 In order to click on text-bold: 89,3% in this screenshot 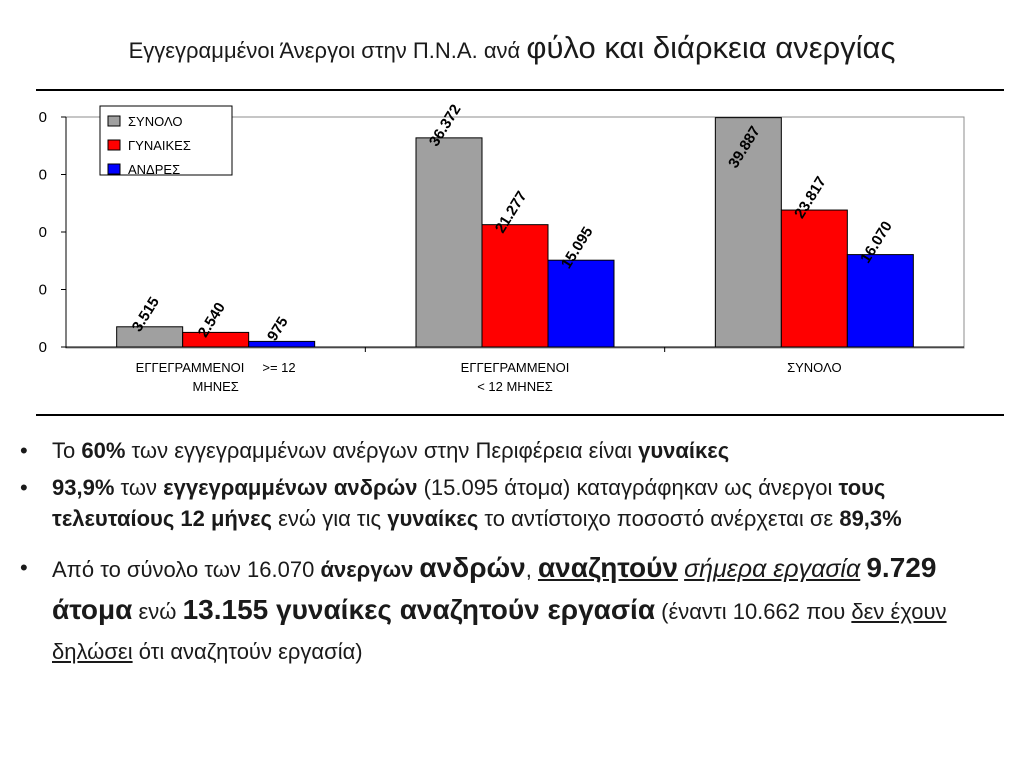, I will do `click(870, 518)`.